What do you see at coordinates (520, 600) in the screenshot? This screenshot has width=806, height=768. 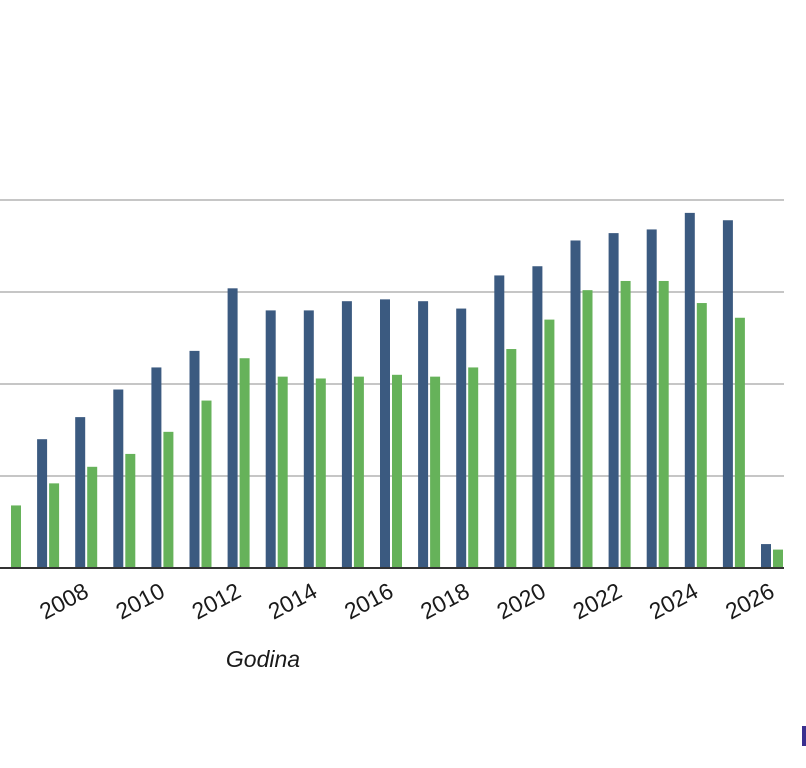 I see `x-tick-label-2020: 2020` at bounding box center [520, 600].